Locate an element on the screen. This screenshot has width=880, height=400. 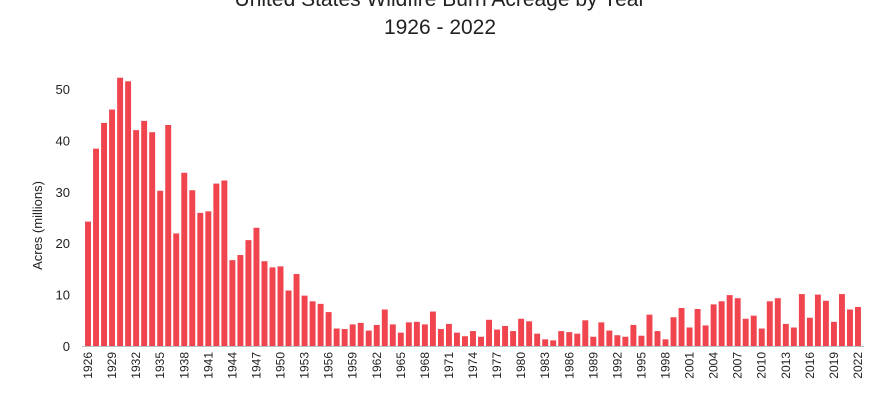
bar-1969 is located at coordinates (432, 328).